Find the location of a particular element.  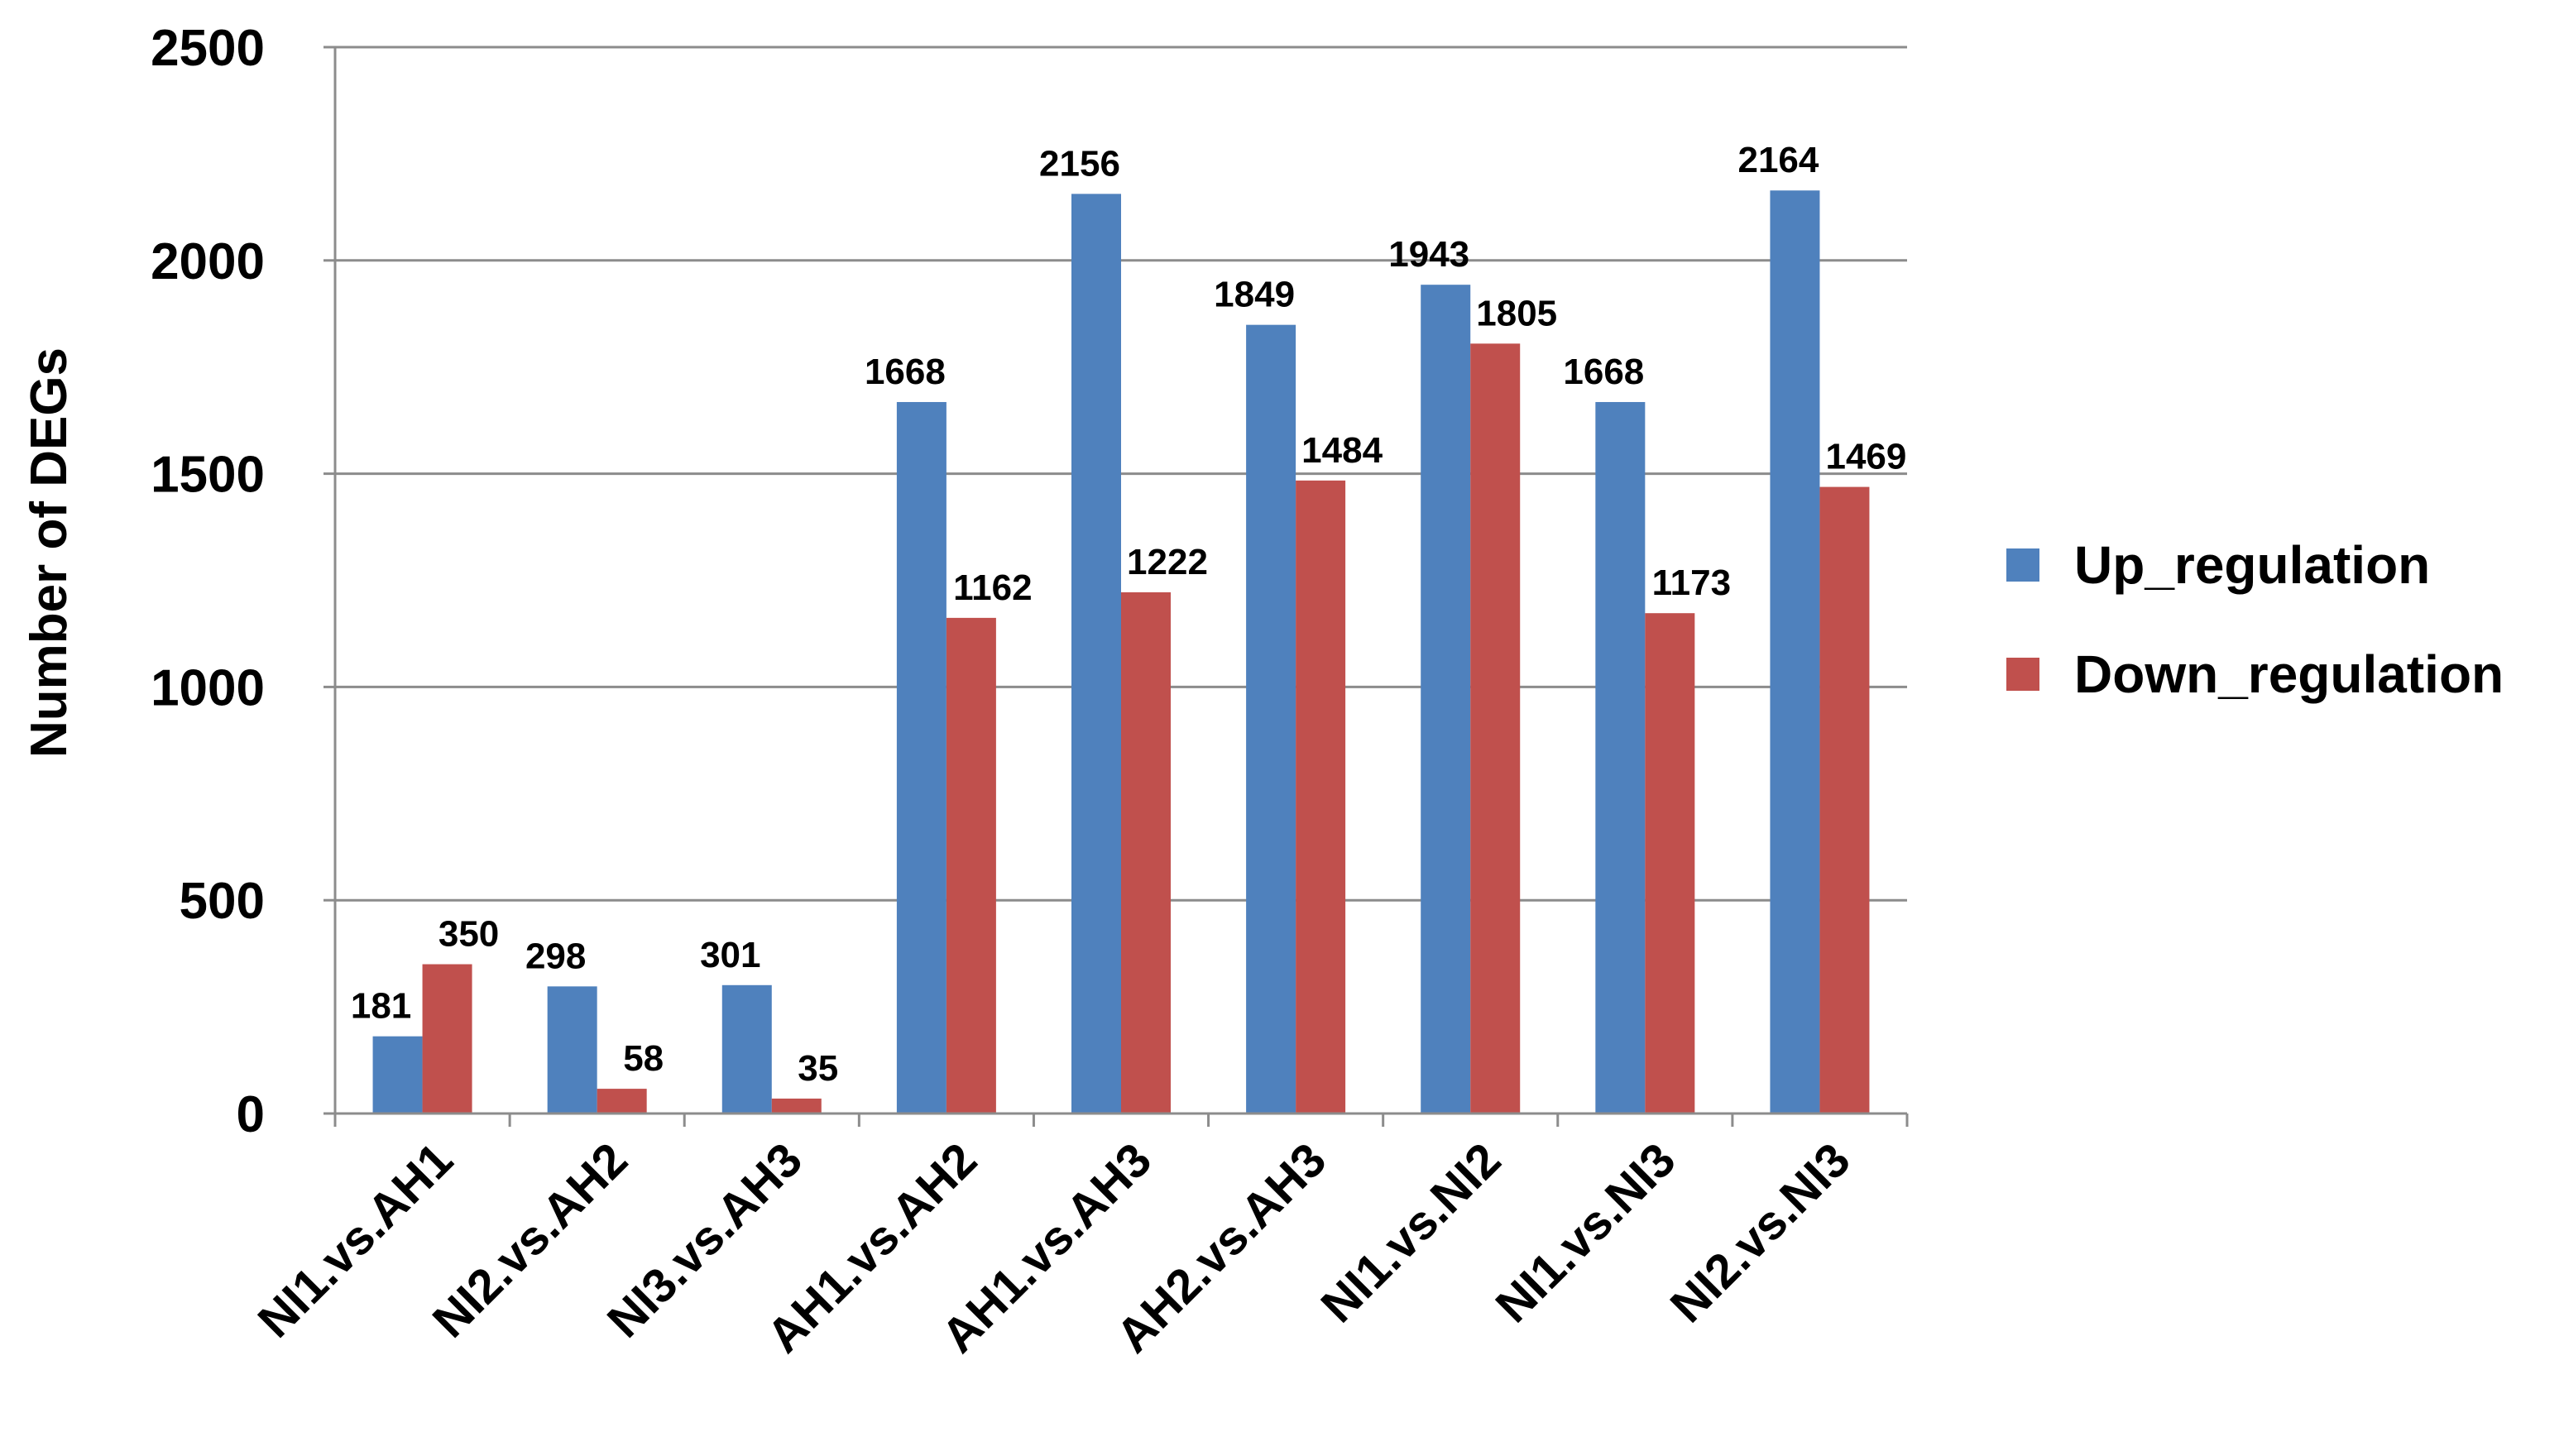

x-tick-label: NI2.vs.NI3 is located at coordinates (1761, 1233).